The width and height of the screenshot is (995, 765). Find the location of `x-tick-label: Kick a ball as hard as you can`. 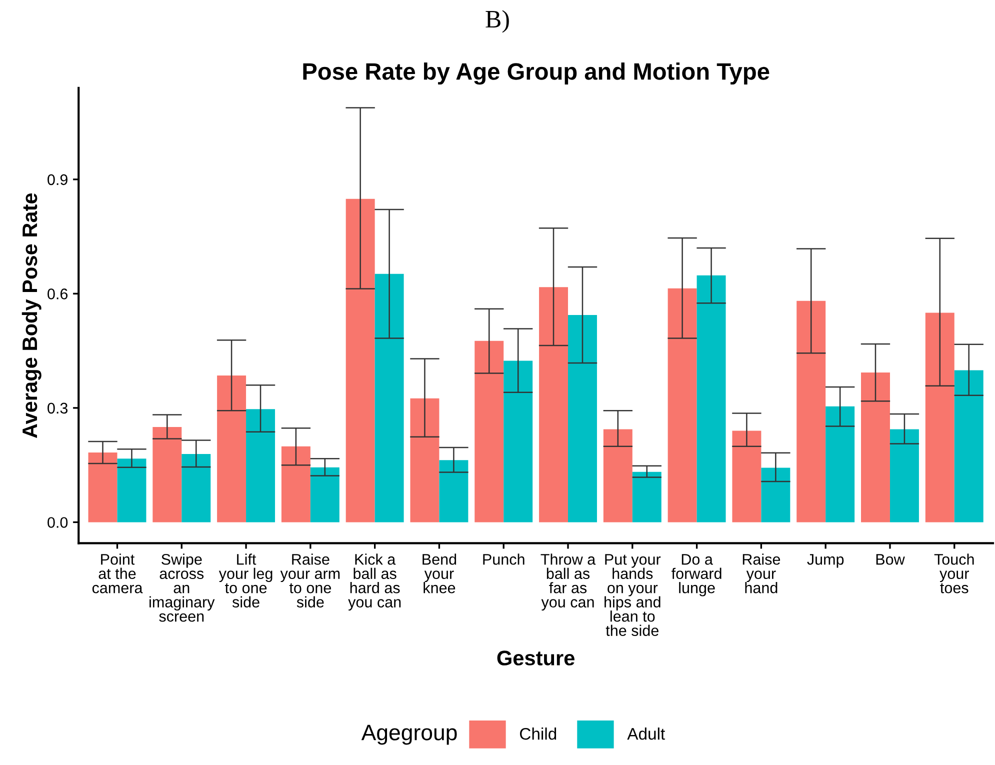

x-tick-label: Kick a ball as hard as you can is located at coordinates (374, 582).